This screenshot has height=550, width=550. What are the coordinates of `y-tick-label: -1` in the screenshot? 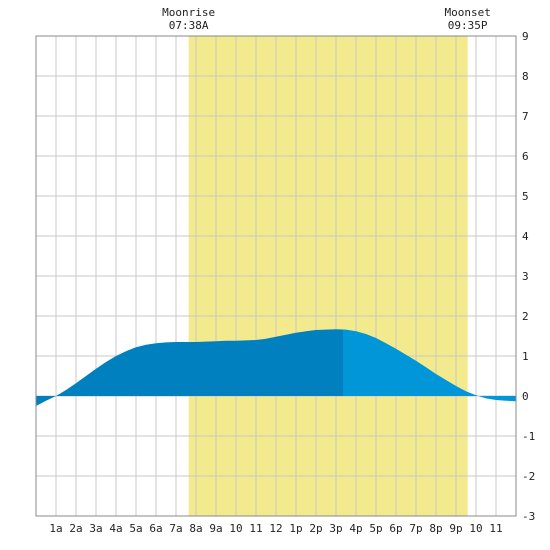 It's located at (528, 436).